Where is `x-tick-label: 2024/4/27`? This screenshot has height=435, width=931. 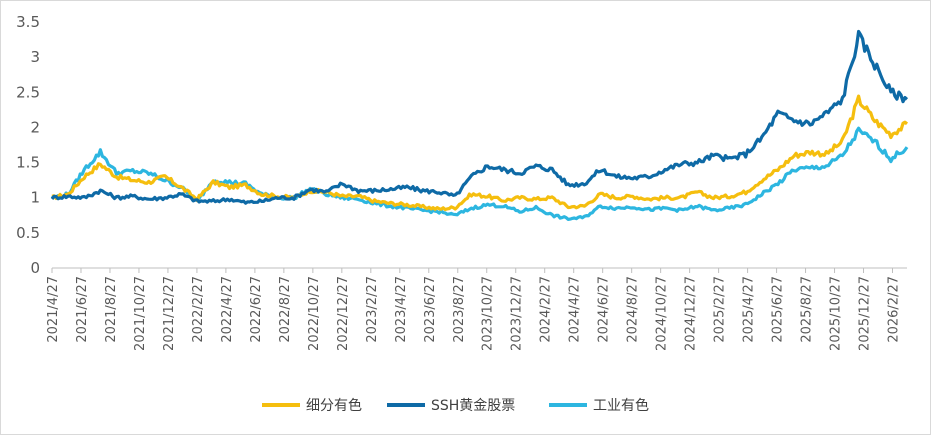
x-tick-label: 2024/4/27 is located at coordinates (575, 309).